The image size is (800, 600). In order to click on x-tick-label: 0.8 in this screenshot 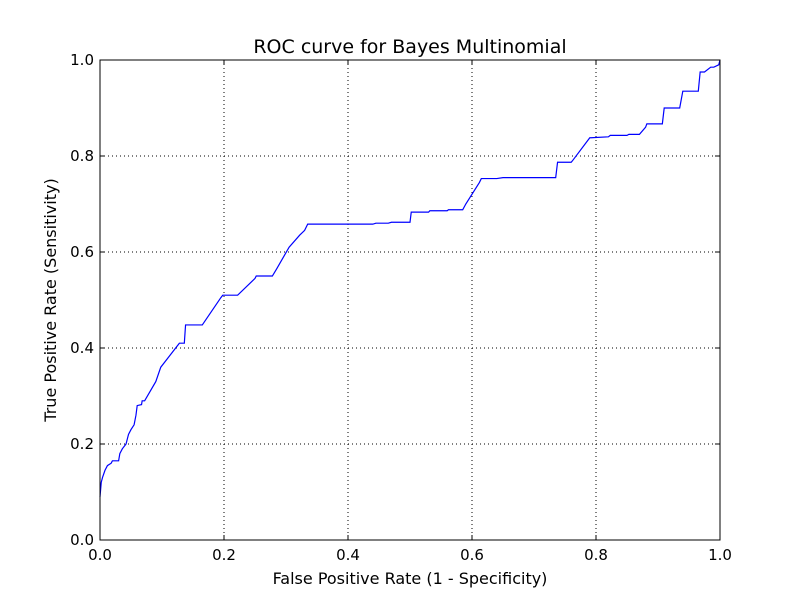, I will do `click(596, 555)`.